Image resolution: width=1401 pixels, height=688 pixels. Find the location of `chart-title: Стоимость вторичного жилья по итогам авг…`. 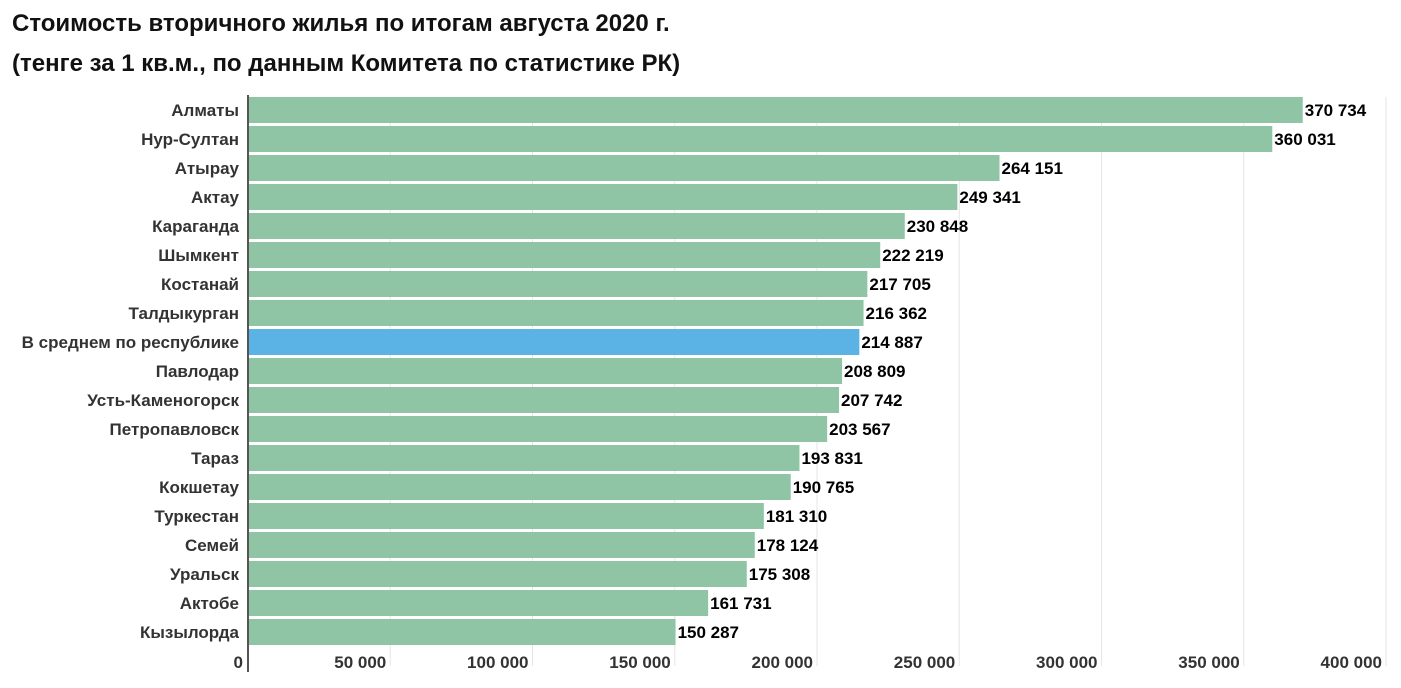

chart-title: Стоимость вторичного жилья по итогам авг… is located at coordinates (341, 23).